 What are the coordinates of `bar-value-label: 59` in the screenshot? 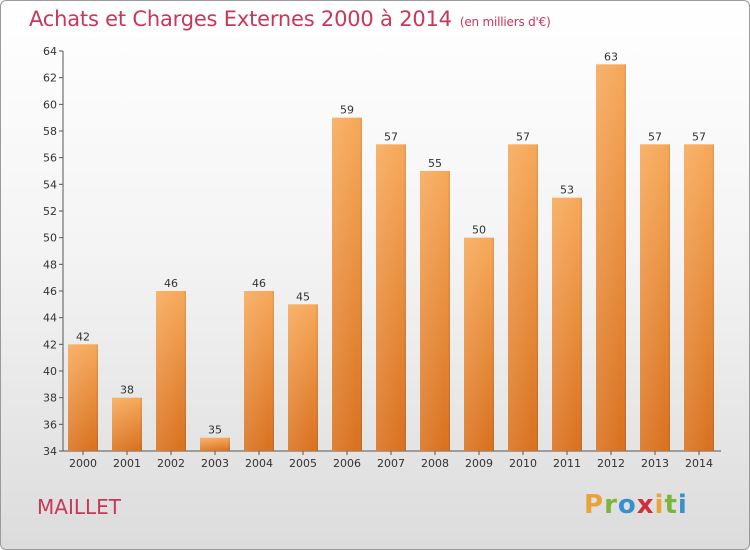 It's located at (347, 110).